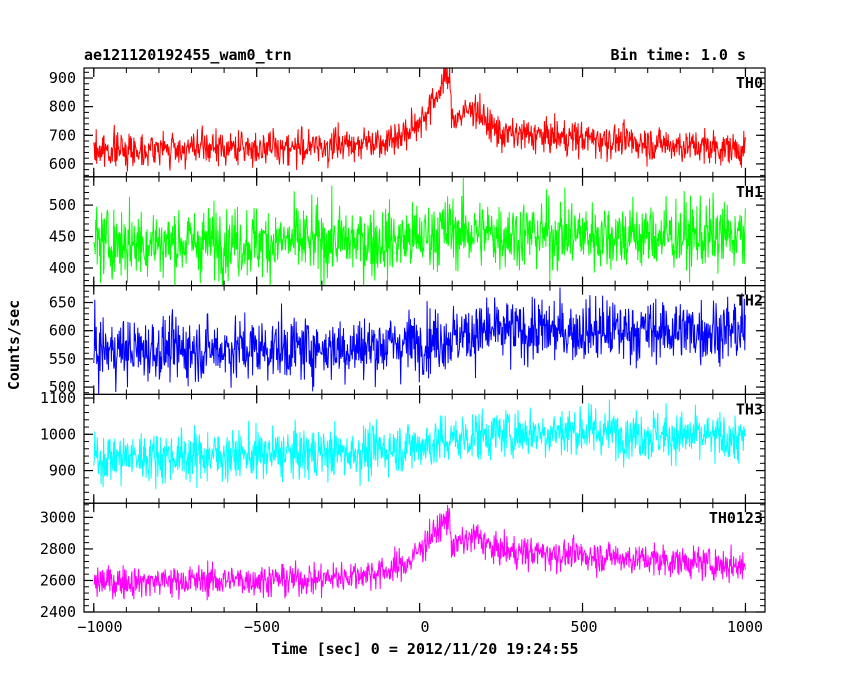 Image resolution: width=850 pixels, height=680 pixels. Describe the element at coordinates (419, 341) in the screenshot. I see `series-line-th2` at that location.